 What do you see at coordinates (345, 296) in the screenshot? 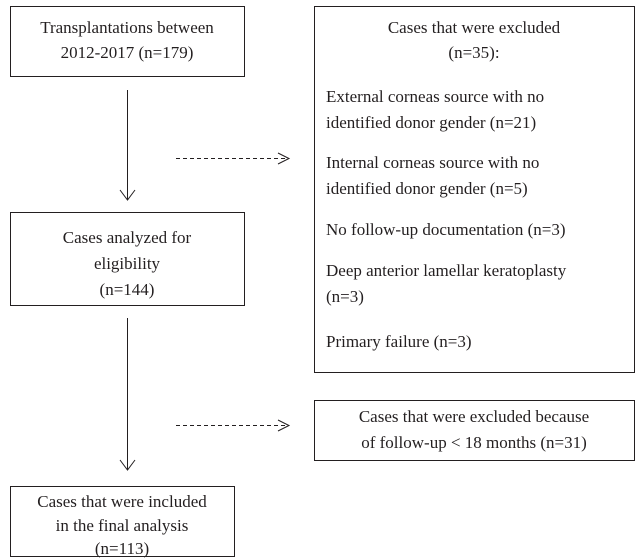
I see `item-text: (n=3)` at bounding box center [345, 296].